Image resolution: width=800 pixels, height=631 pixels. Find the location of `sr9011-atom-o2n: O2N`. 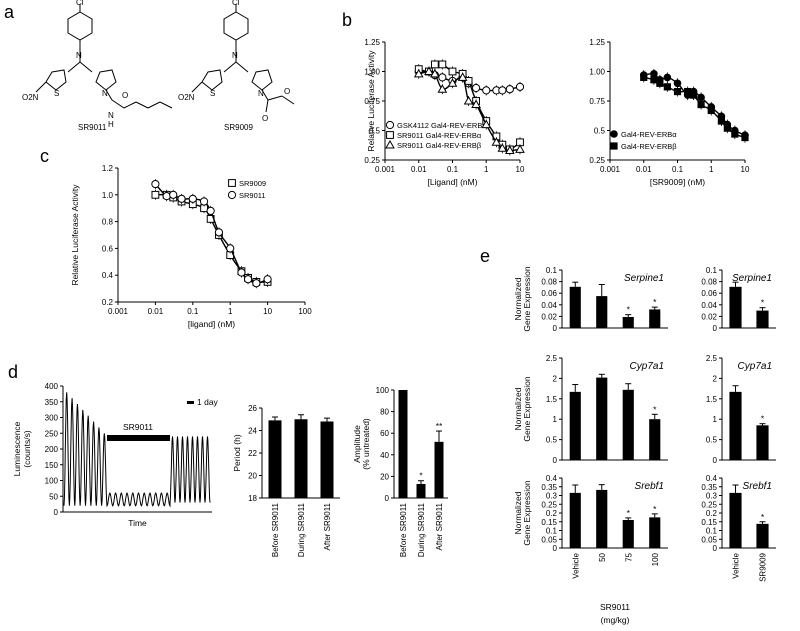

sr9011-atom-o2n: O2N is located at coordinates (30, 97).